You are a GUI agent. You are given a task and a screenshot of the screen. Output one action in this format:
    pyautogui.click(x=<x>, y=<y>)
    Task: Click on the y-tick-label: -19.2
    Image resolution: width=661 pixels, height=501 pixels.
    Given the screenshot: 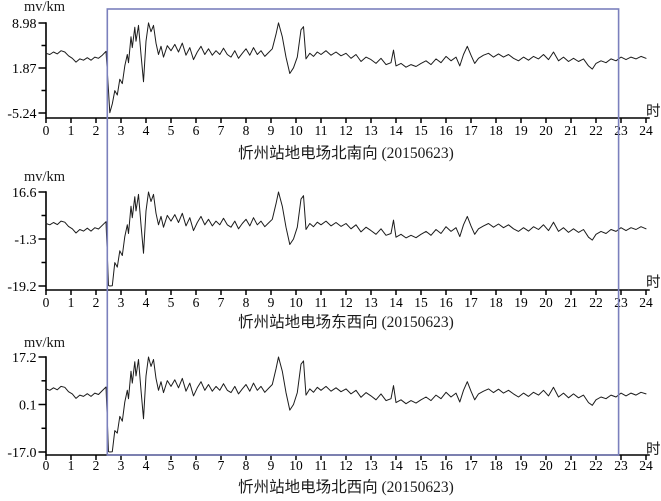 What is the action you would take?
    pyautogui.click(x=21, y=287)
    